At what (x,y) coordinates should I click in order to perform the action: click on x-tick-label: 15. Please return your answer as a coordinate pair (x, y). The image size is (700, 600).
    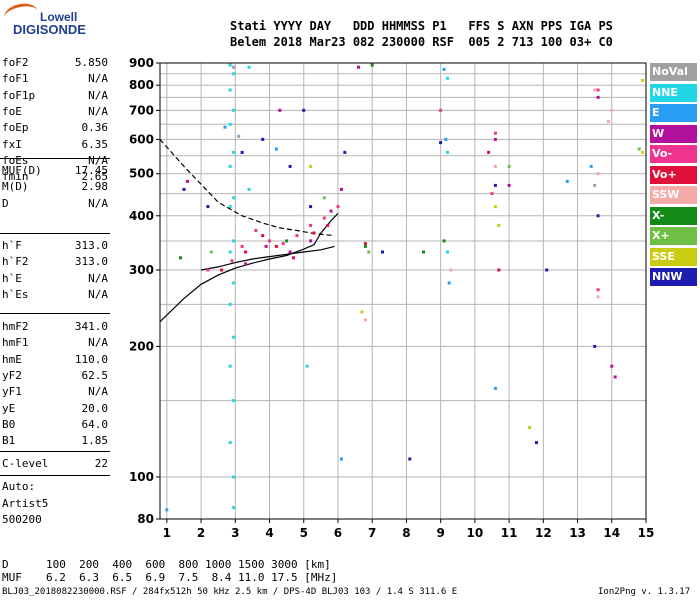
    Looking at the image, I should click on (646, 533).